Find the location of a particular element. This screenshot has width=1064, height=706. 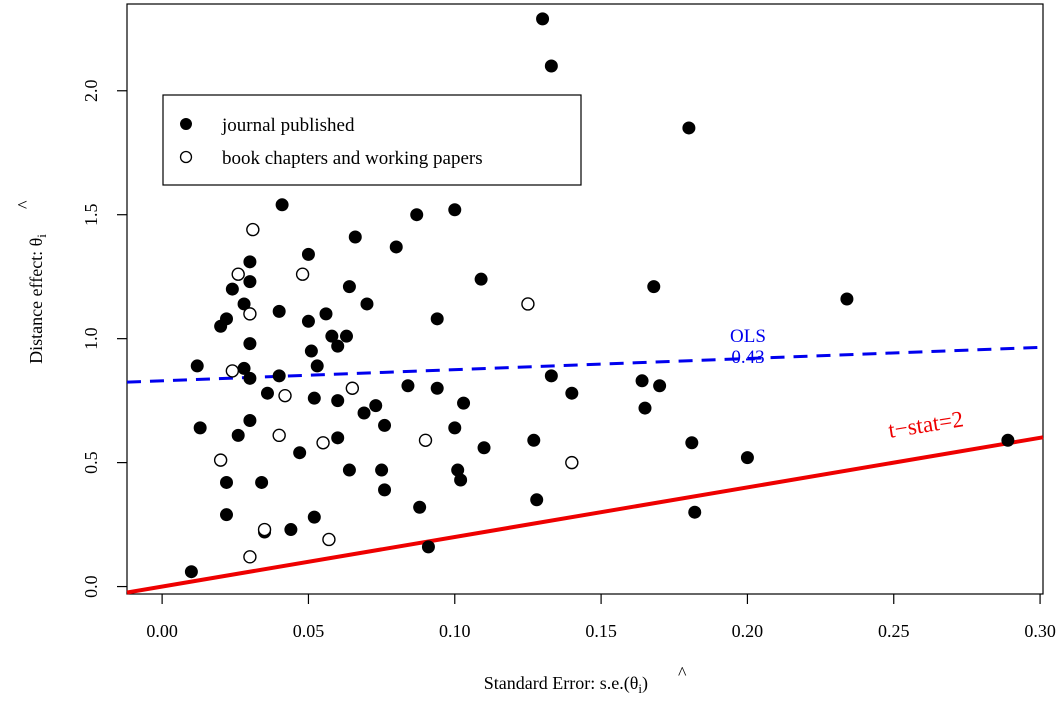

y-tick-label: 1.0 is located at coordinates (91, 338).